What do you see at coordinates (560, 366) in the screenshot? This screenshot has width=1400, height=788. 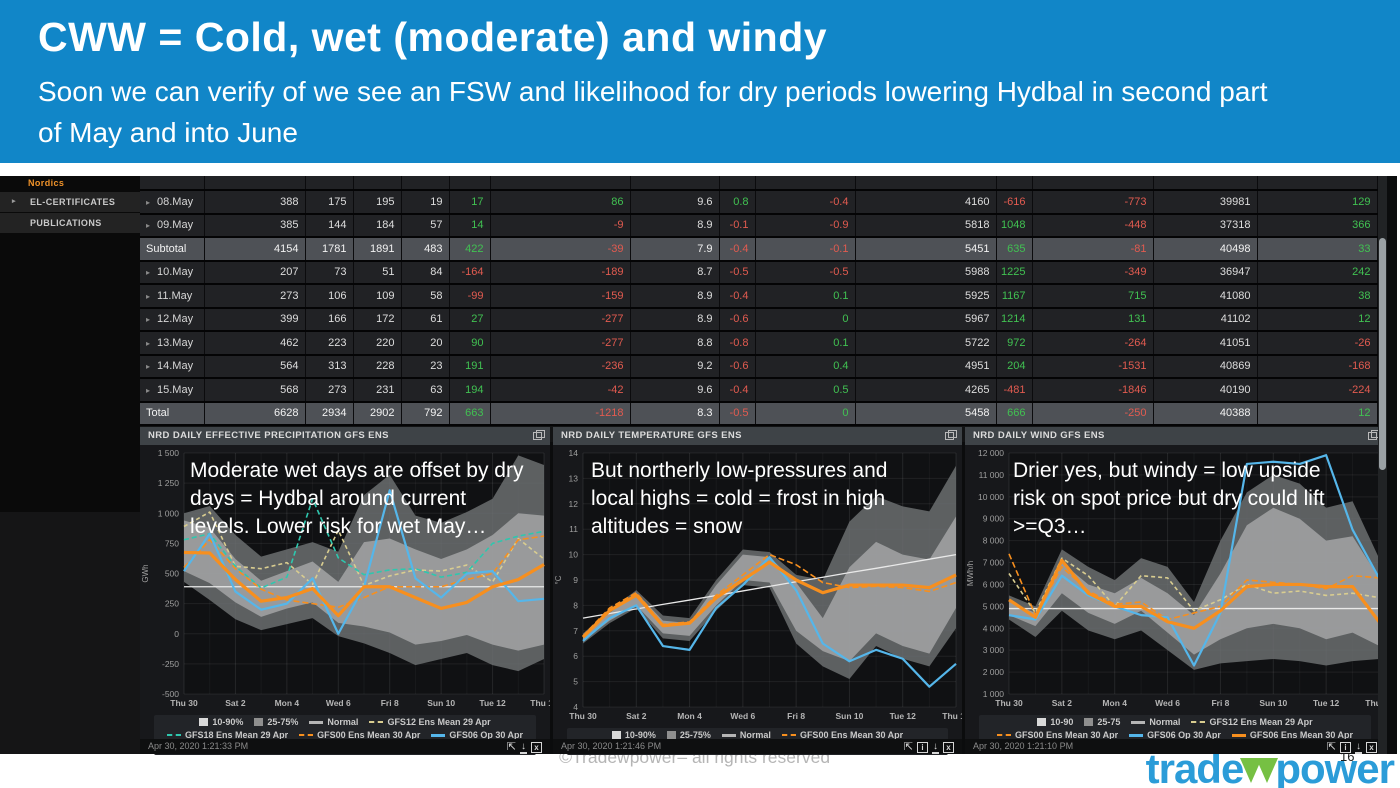 I see `cell: -236` at bounding box center [560, 366].